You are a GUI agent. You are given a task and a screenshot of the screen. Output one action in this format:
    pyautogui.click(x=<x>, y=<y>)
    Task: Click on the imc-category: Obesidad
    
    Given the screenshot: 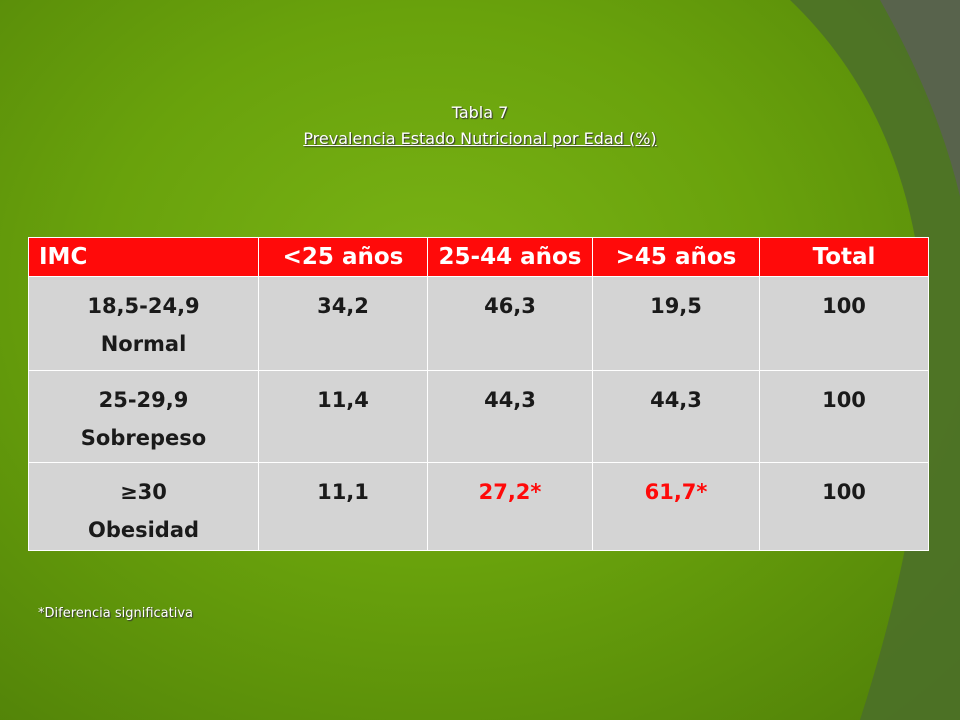 What is the action you would take?
    pyautogui.click(x=143, y=530)
    